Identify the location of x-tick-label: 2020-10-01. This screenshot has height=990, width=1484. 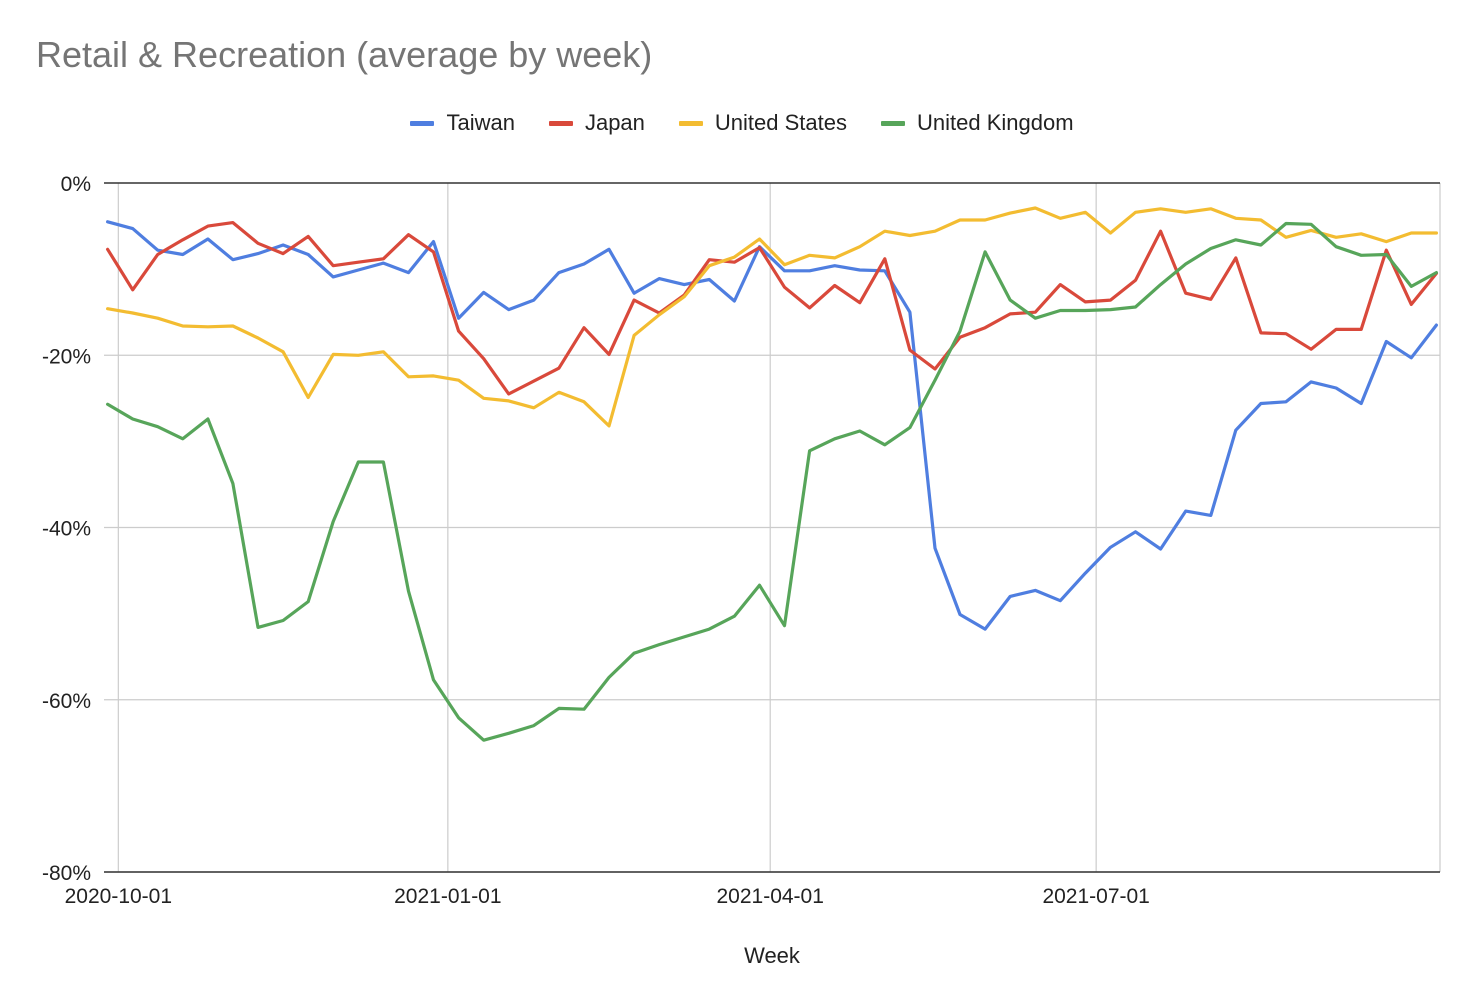
(118, 896).